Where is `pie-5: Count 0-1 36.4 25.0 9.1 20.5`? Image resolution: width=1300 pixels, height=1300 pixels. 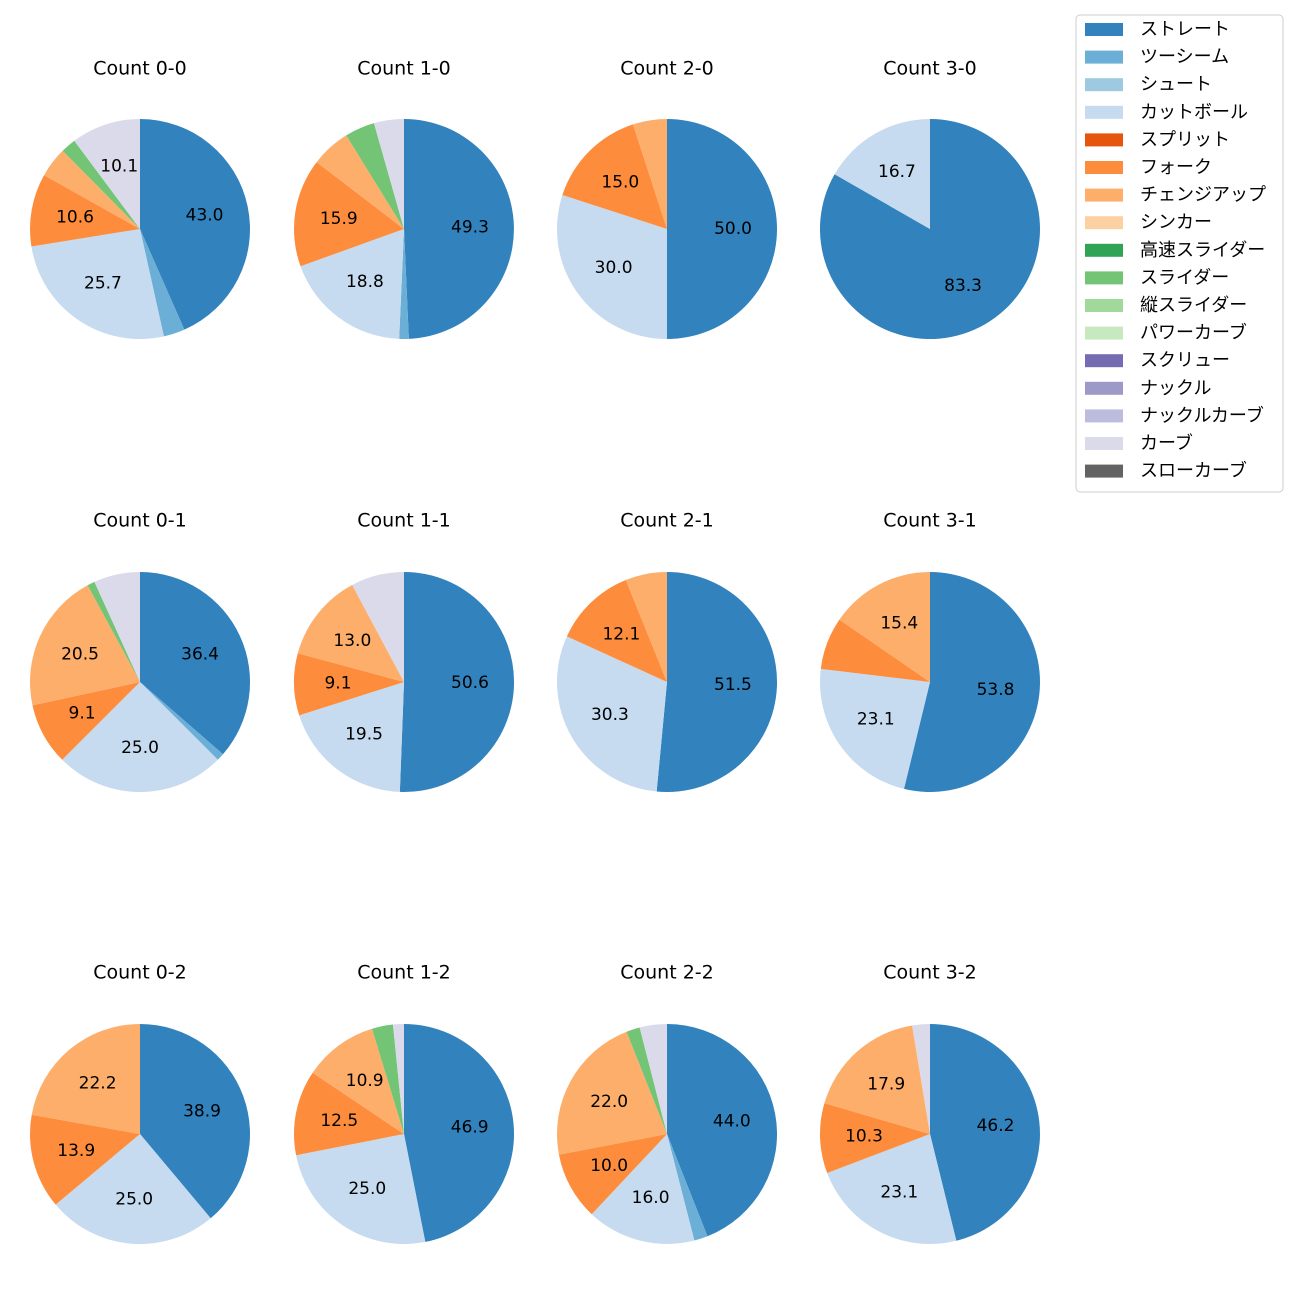
pie-5: Count 0-1 36.4 25.0 9.1 20.5 is located at coordinates (140, 651).